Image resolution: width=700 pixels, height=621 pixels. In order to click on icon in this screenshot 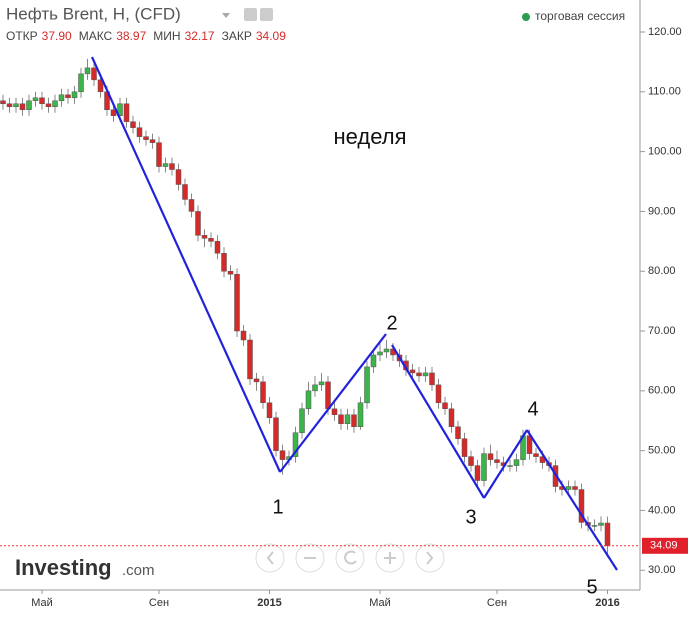, I will do `click(390, 558)`.